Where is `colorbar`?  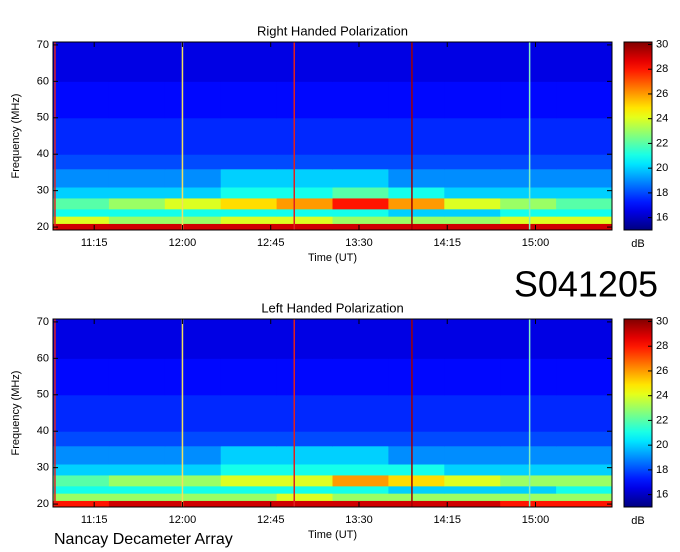 colorbar is located at coordinates (638, 136).